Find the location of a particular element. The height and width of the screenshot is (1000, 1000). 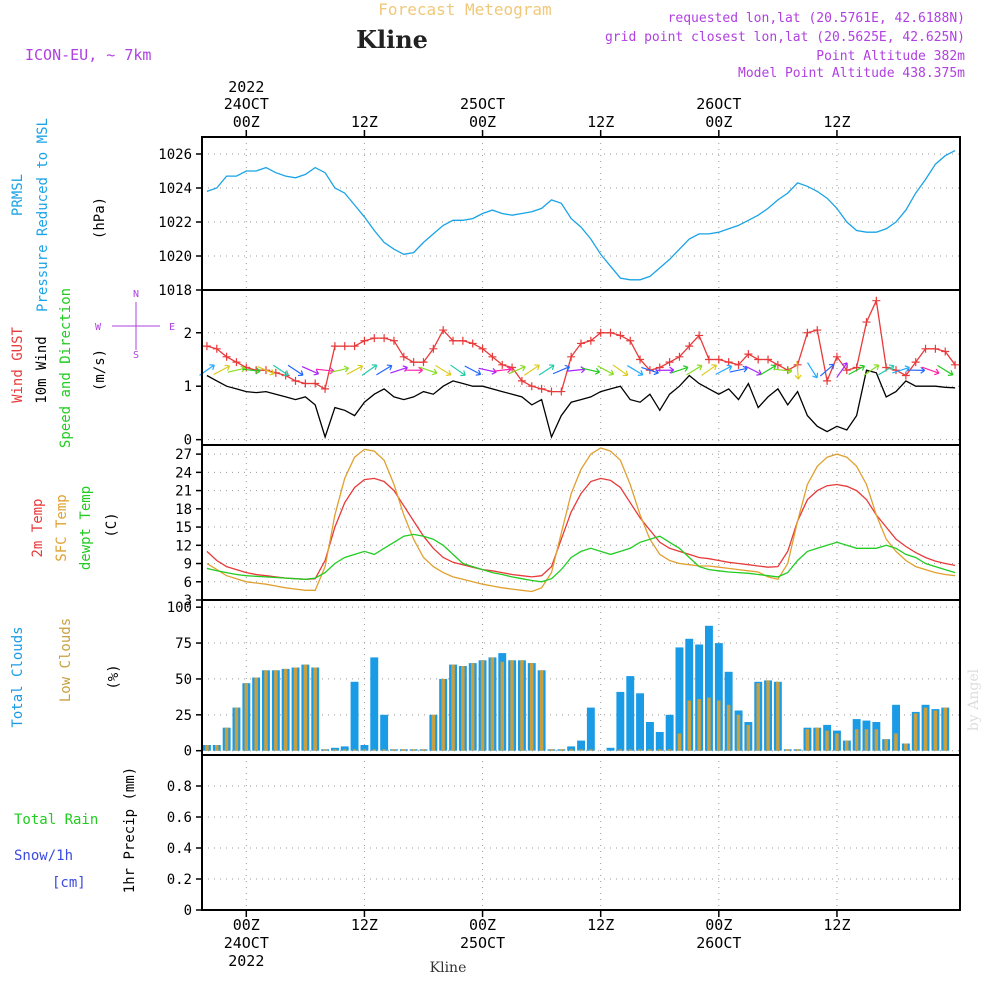

top-hour-label: 00Z is located at coordinates (718, 122).